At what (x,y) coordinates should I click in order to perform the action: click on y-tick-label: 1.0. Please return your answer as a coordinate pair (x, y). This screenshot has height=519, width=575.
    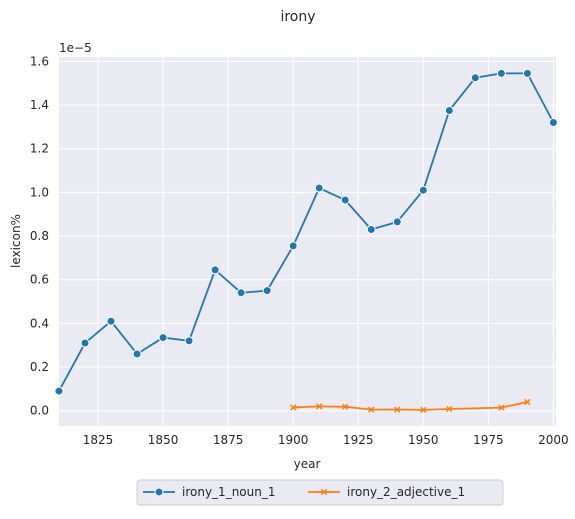
    Looking at the image, I should click on (39, 192).